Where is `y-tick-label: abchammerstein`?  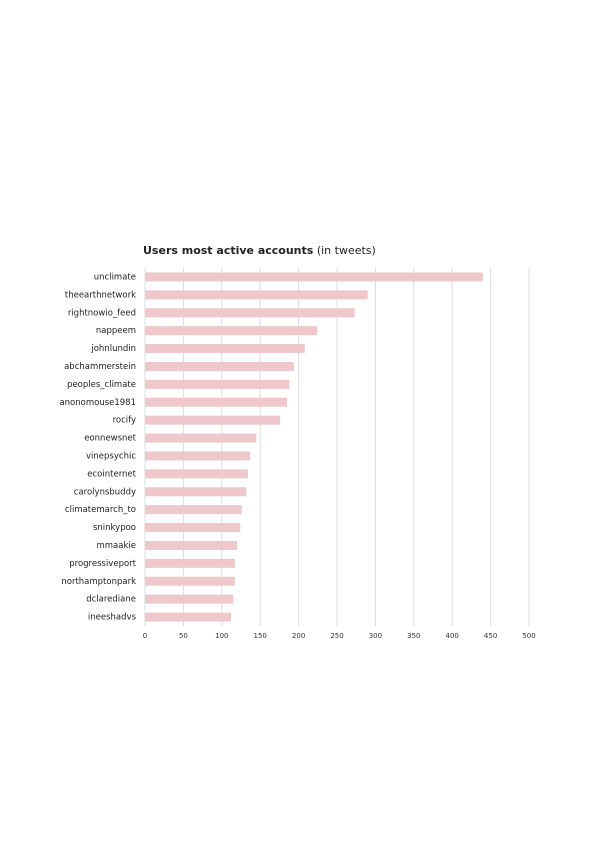 y-tick-label: abchammerstein is located at coordinates (100, 367).